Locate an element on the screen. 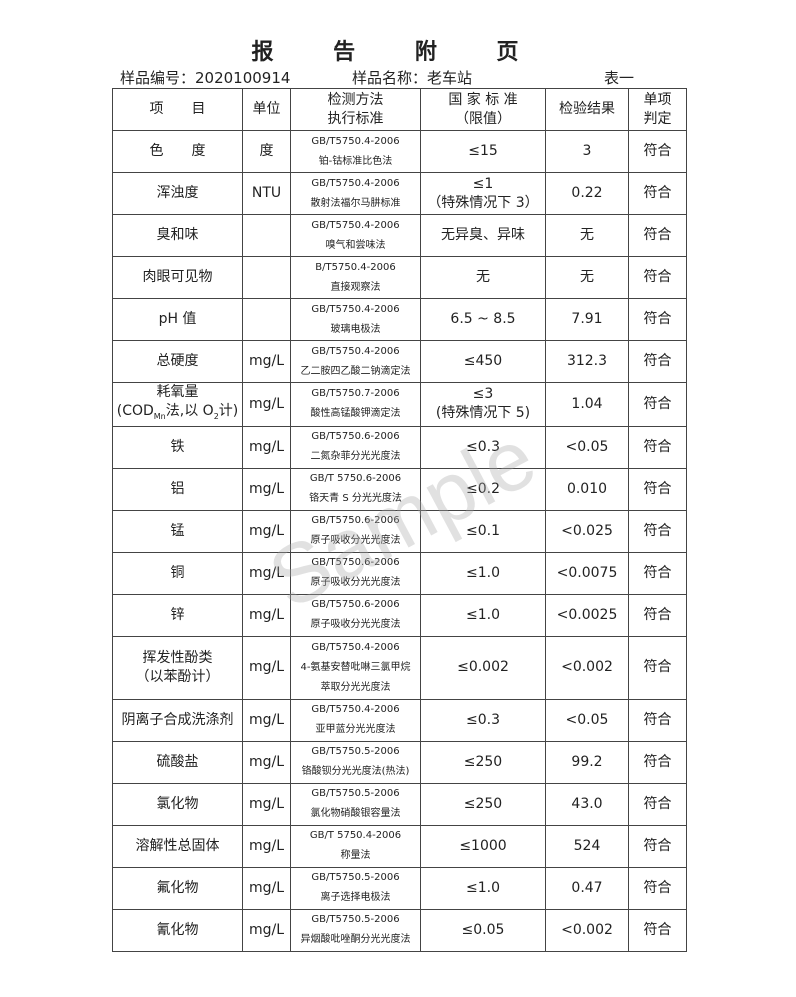  item-cell: 铁 is located at coordinates (177, 447).